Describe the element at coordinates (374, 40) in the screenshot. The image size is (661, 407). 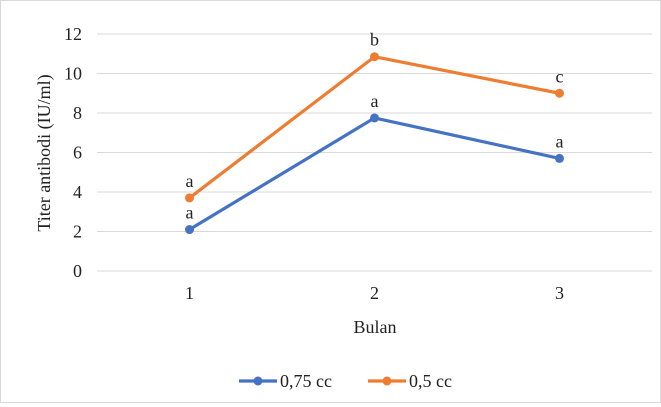
I see `data-label: b` at that location.